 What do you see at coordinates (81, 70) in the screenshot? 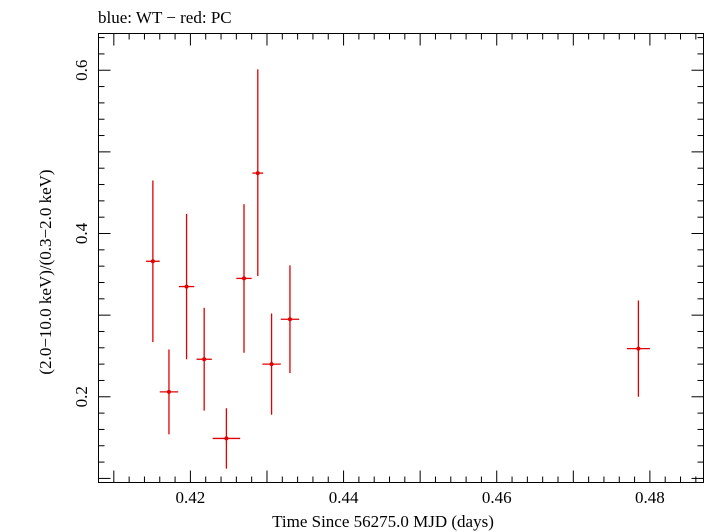
I see `y-tick-label: 0.6` at bounding box center [81, 70].